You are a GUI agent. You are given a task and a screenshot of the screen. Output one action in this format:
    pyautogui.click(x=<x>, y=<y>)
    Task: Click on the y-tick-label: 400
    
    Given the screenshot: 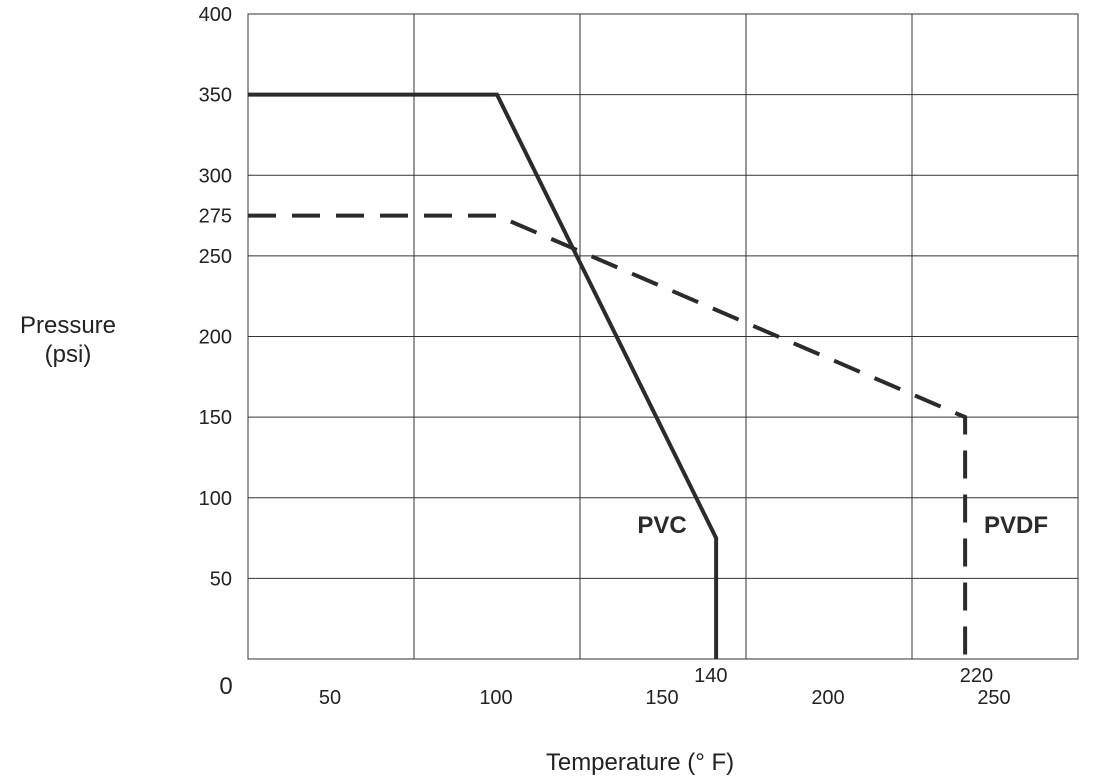 What is the action you would take?
    pyautogui.click(x=215, y=15)
    